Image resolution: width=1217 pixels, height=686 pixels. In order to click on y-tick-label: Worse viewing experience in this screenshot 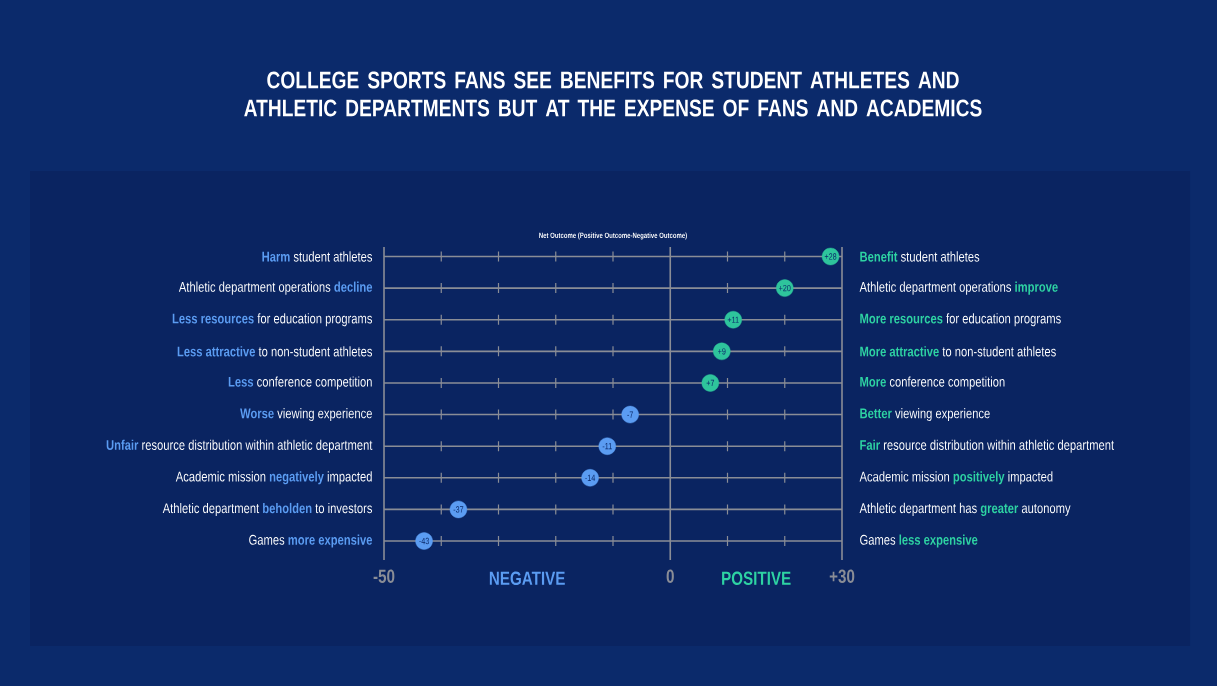, I will do `click(306, 415)`.